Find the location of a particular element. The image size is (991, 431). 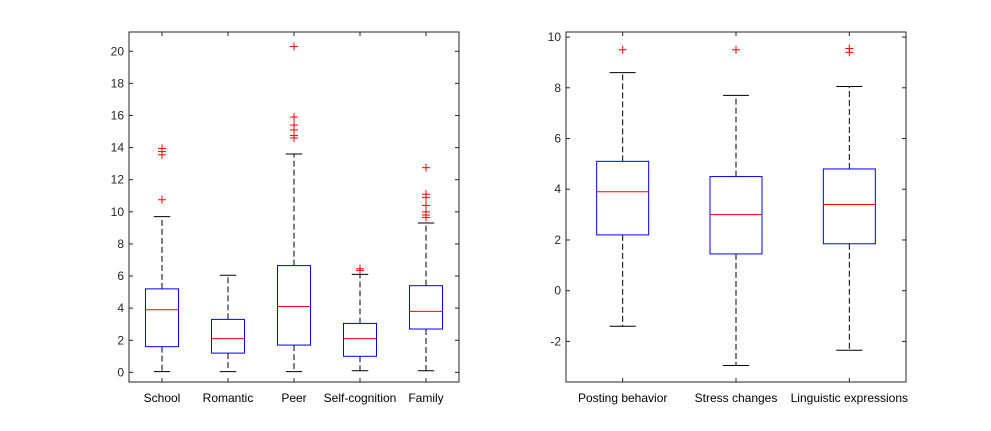

y-tick-label: 14 is located at coordinates (118, 148).